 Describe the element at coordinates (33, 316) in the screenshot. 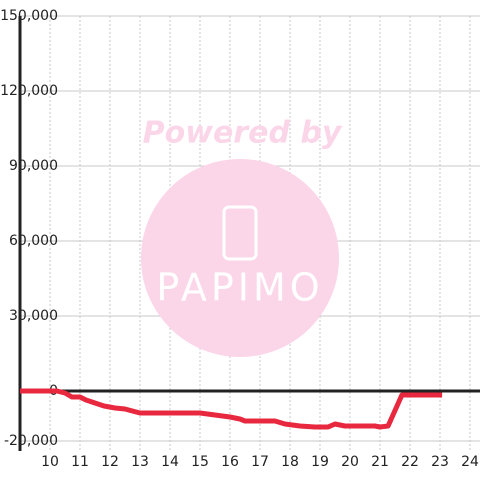

I see `y-tick-label: 30,000` at that location.